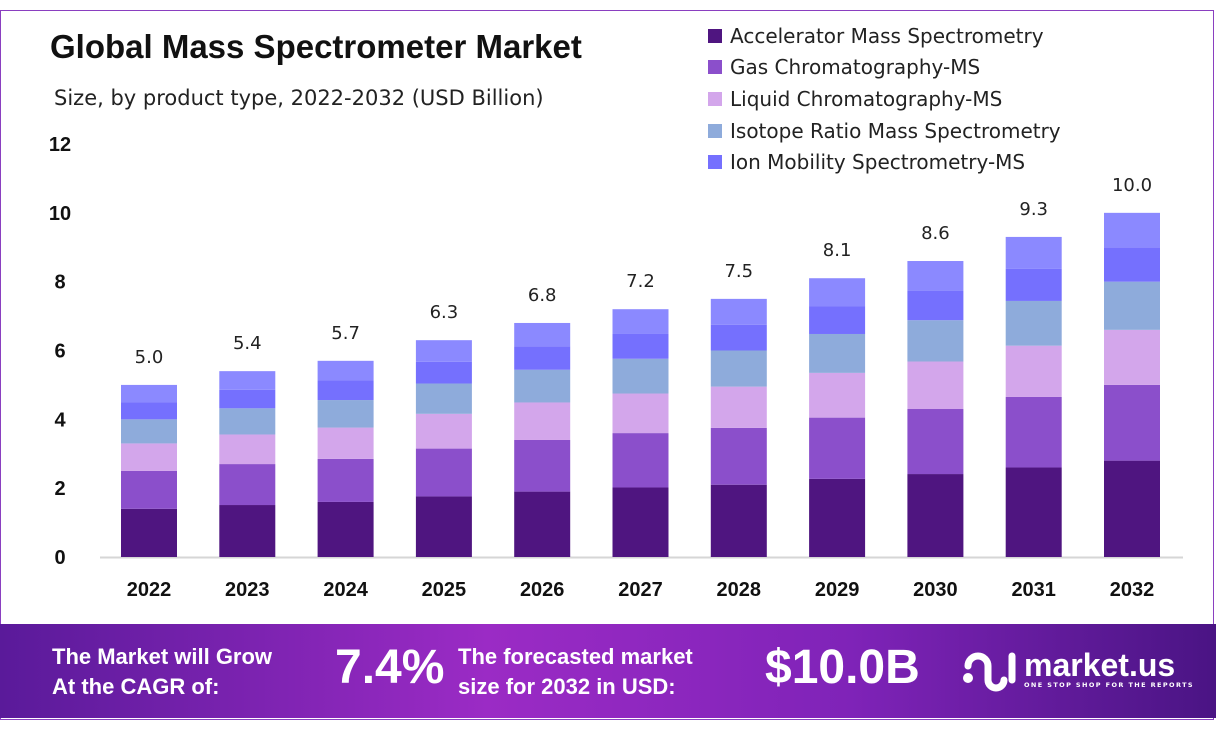 This screenshot has width=1216, height=732. I want to click on legend-item: Isotope Ratio Mass Spectrometry, so click(884, 131).